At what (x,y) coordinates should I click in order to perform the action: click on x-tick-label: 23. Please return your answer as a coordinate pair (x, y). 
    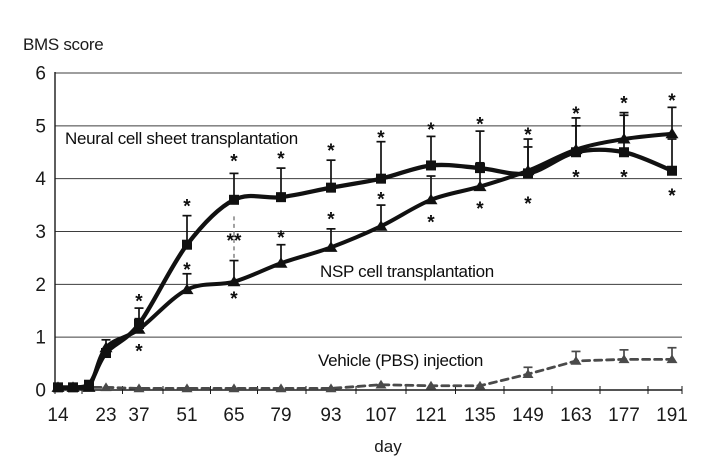
    Looking at the image, I should click on (105, 415).